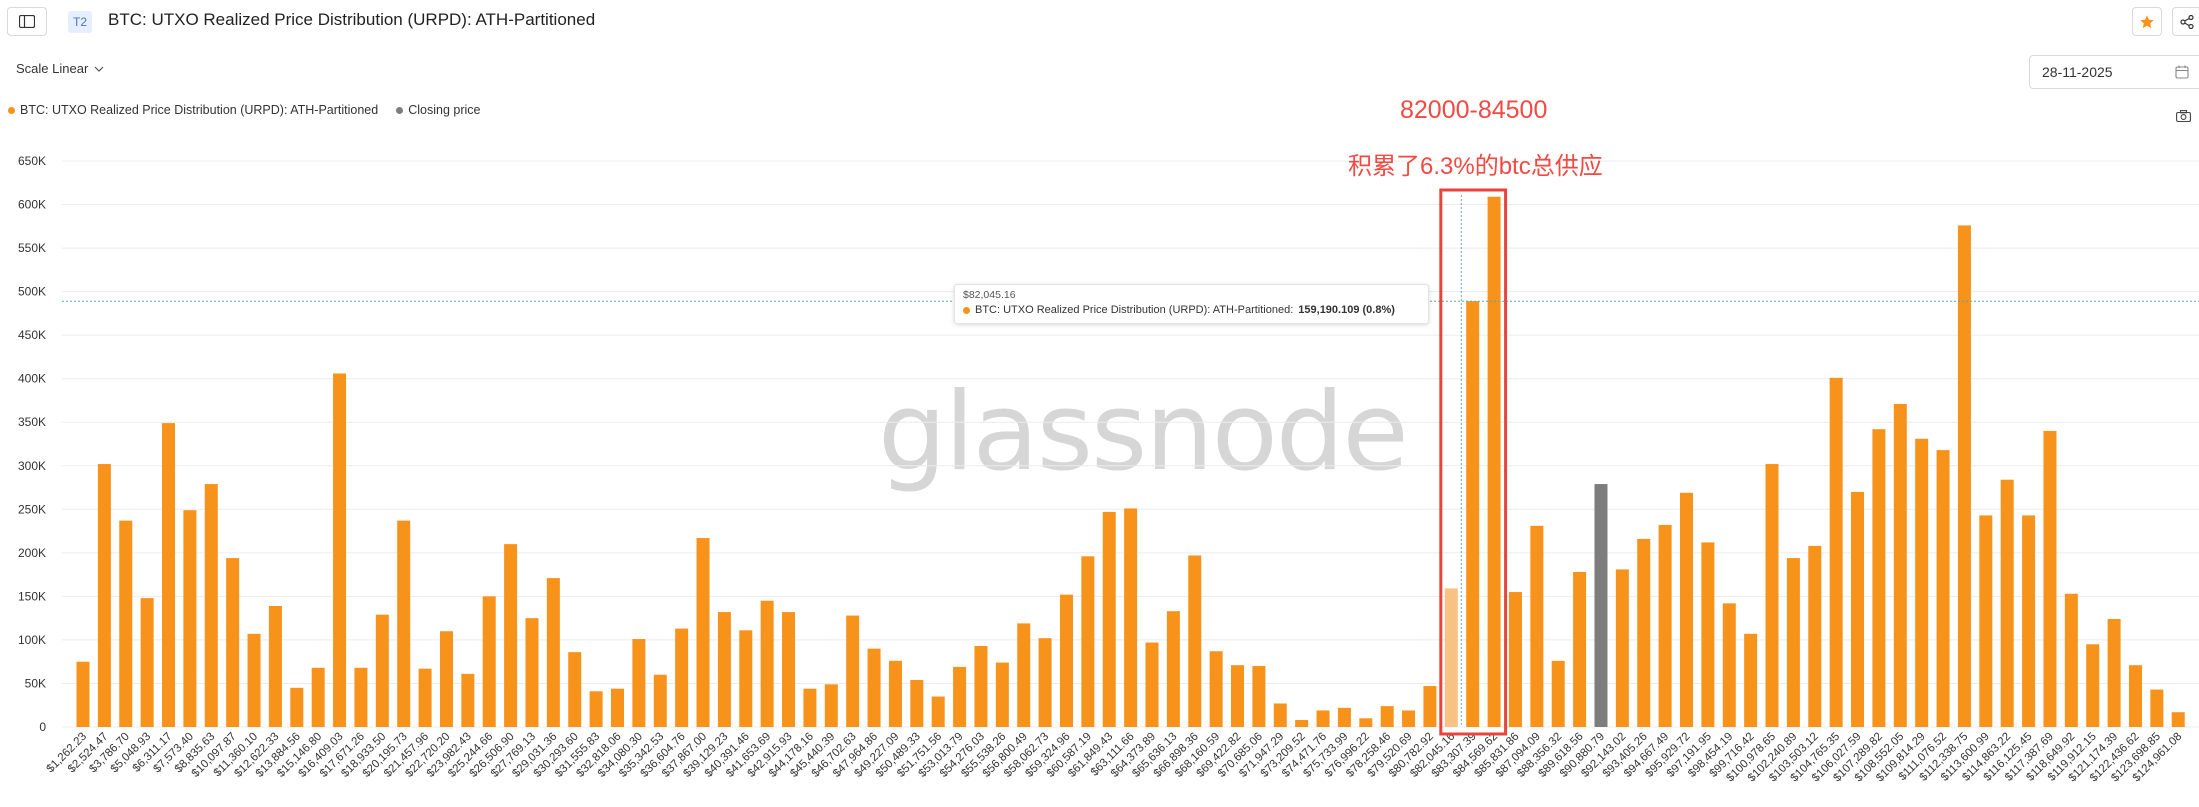 This screenshot has height=807, width=2199. I want to click on screenshot-button, so click(2183, 118).